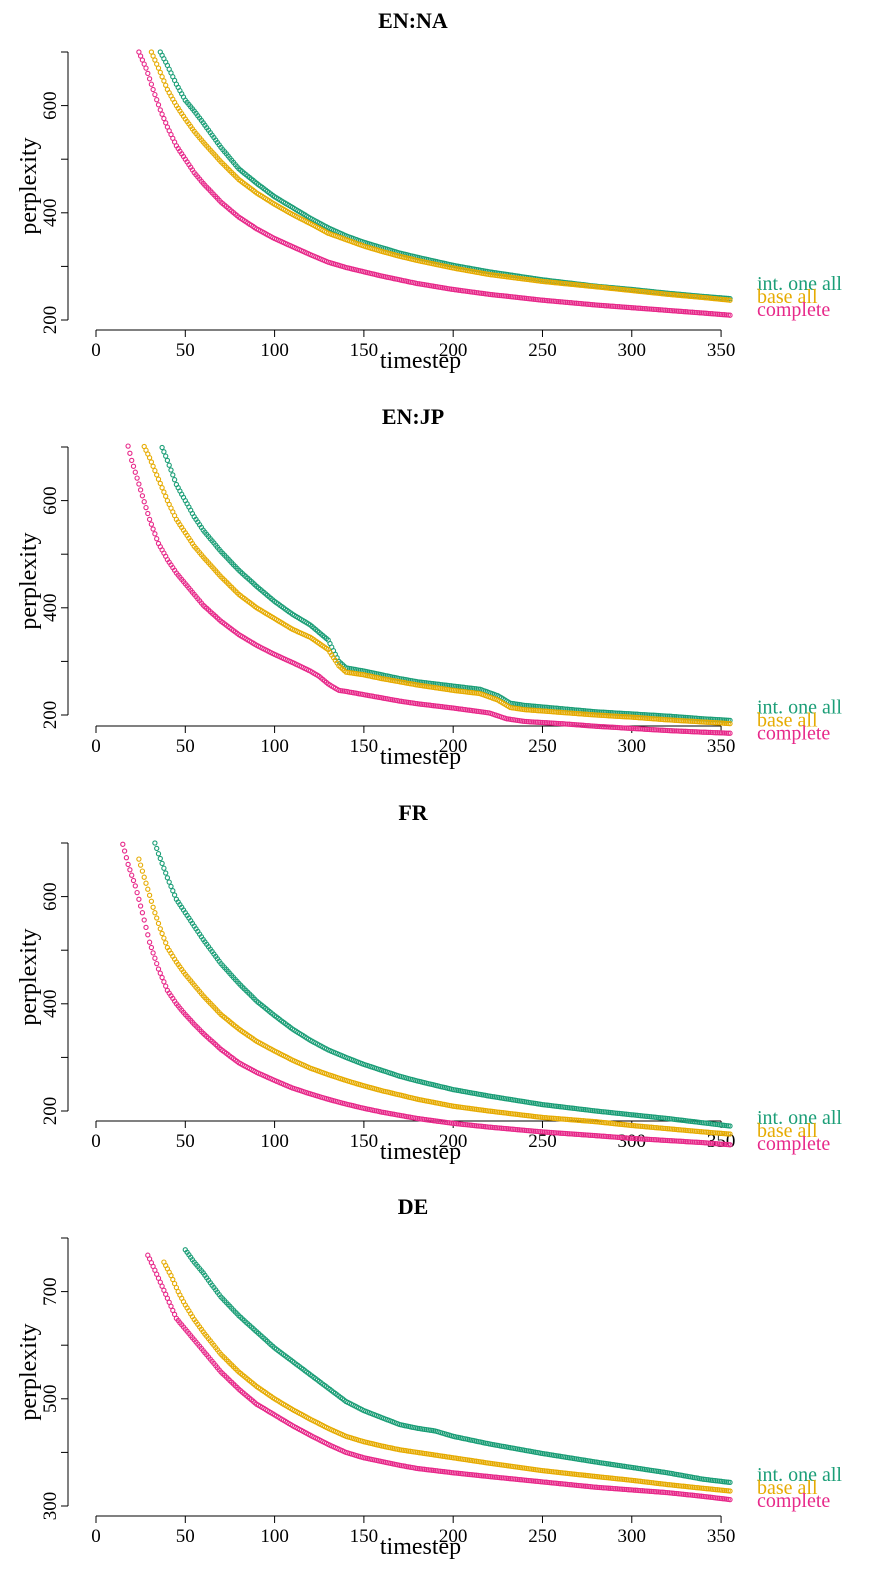  I want to click on x-tick-label: 350, so click(721, 1536).